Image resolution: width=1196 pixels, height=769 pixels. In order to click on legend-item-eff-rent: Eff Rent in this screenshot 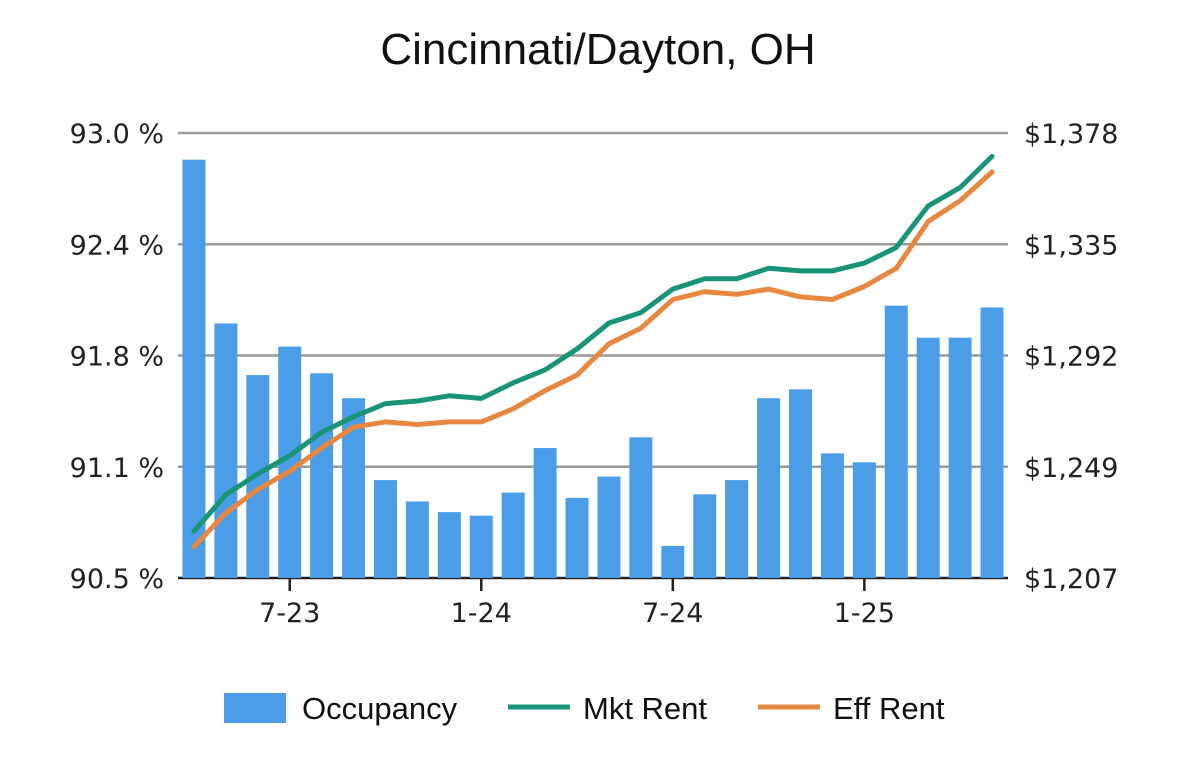, I will do `click(851, 708)`.